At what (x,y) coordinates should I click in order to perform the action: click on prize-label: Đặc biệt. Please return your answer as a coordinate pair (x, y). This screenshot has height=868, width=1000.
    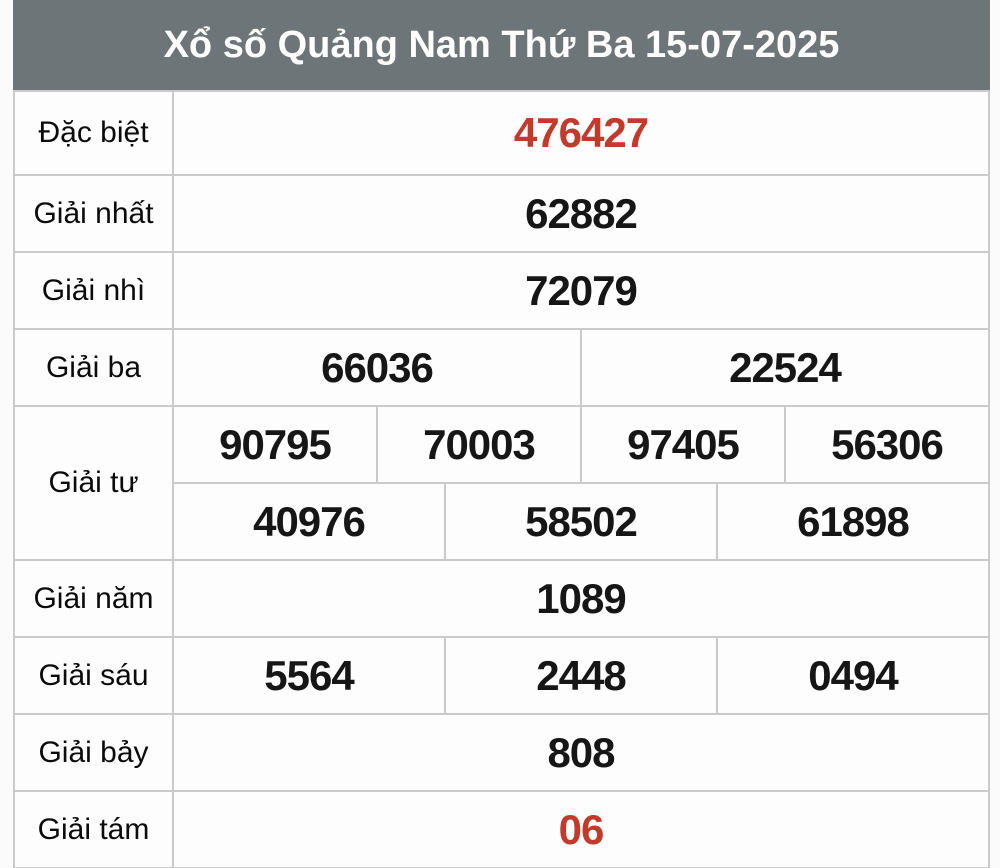
    Looking at the image, I should click on (93, 133).